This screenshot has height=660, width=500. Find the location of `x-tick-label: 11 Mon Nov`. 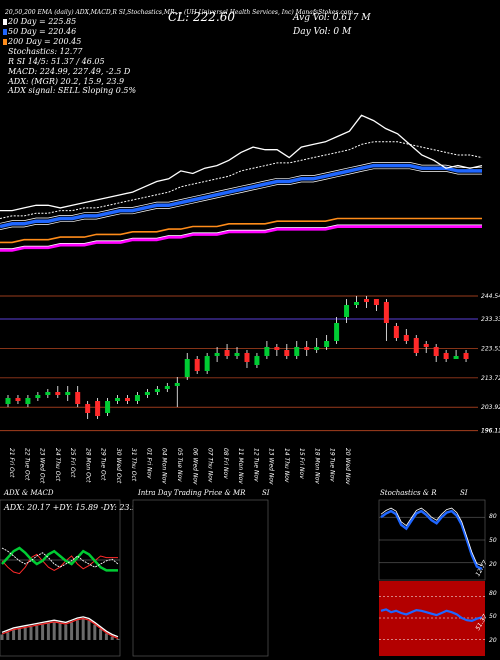

x-tick-label: 11 Mon Nov is located at coordinates (240, 466).